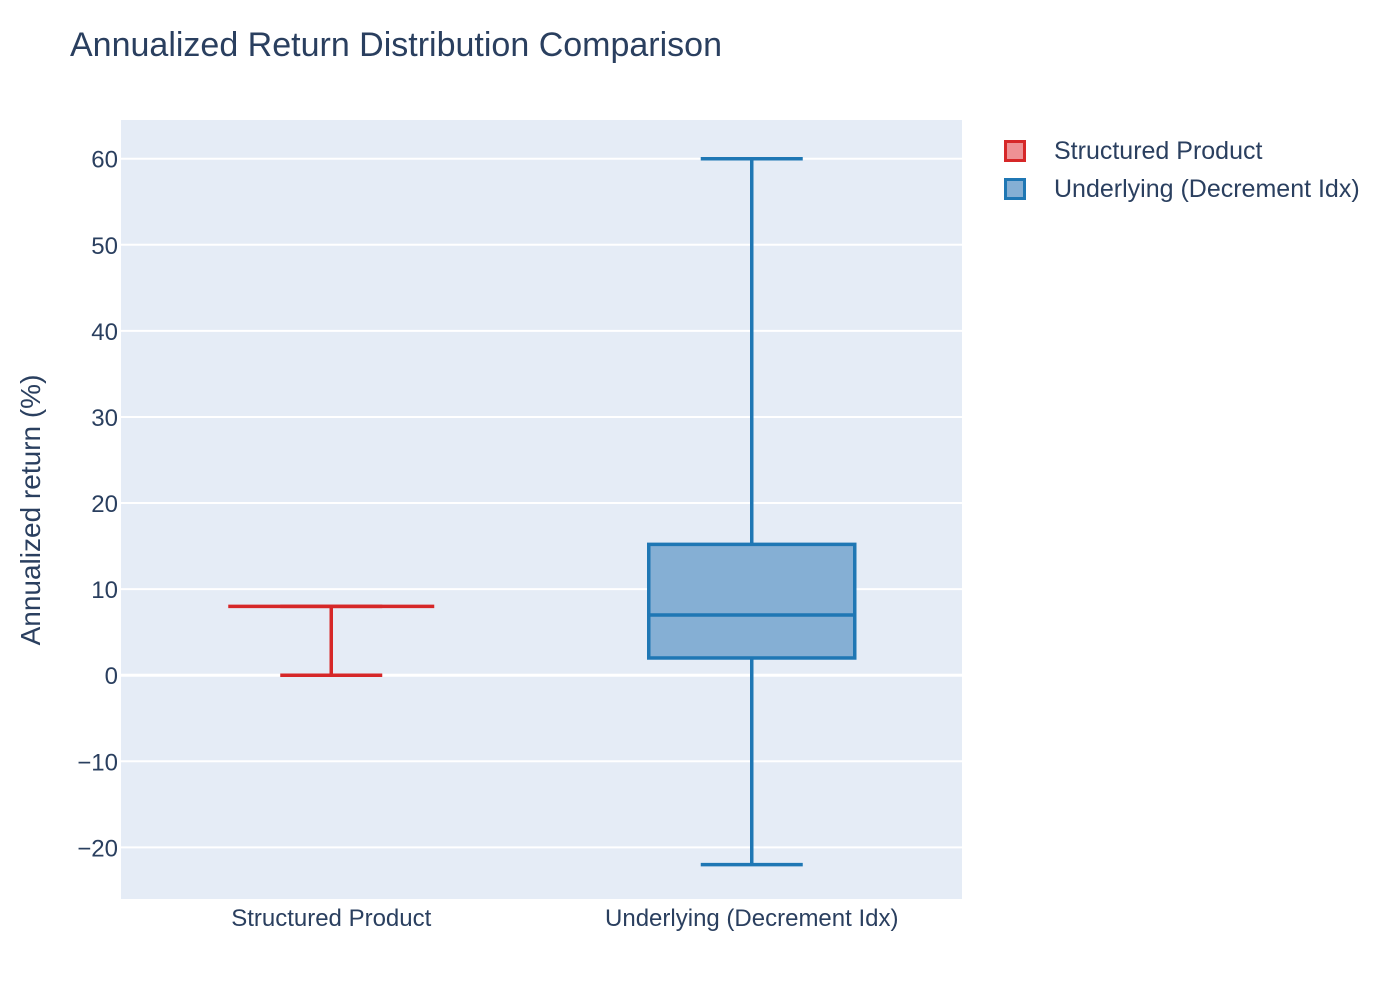 The height and width of the screenshot is (1000, 1400). What do you see at coordinates (30, 510) in the screenshot?
I see `y-axis-title: Annualized return (%)` at bounding box center [30, 510].